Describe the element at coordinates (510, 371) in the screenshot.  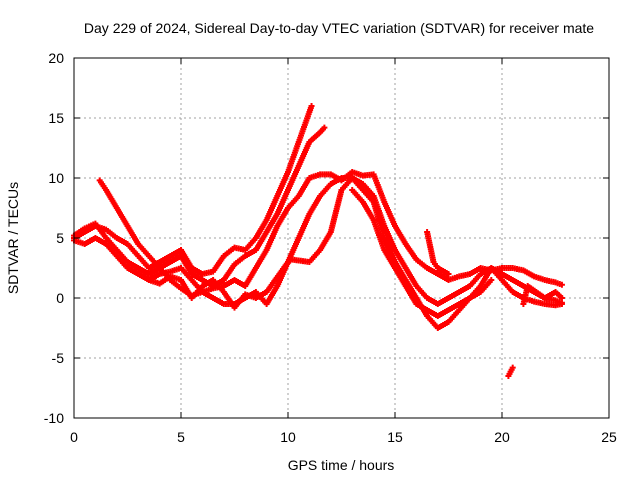
I see `series-track-h` at that location.